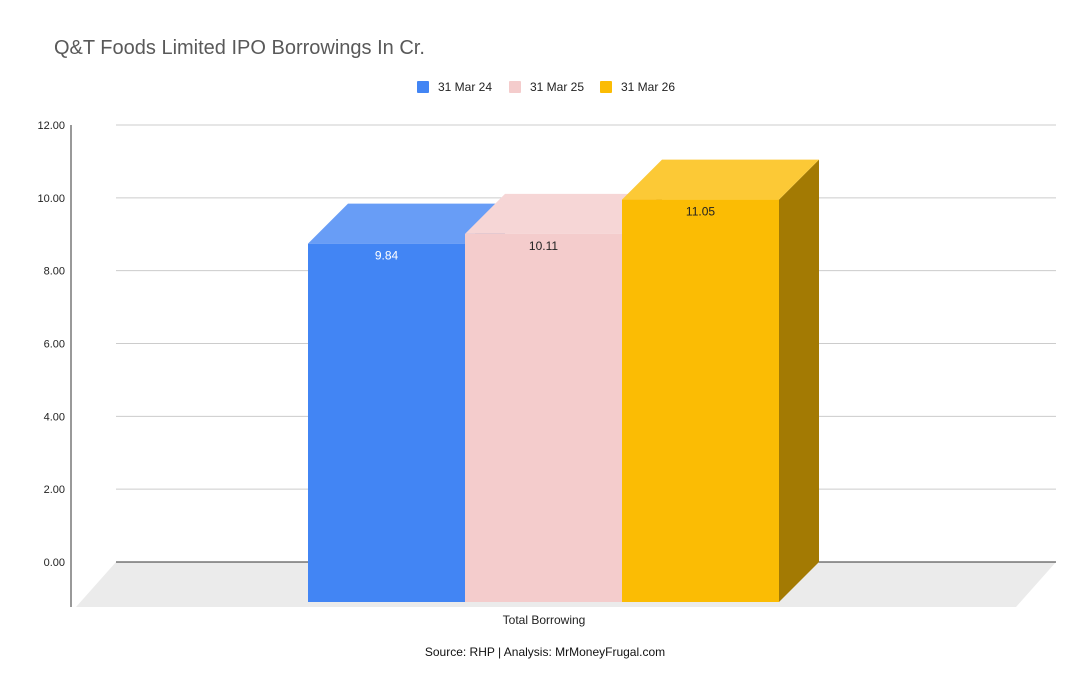 The height and width of the screenshot is (694, 1090). I want to click on y-tick-label: 6.00, so click(54, 345).